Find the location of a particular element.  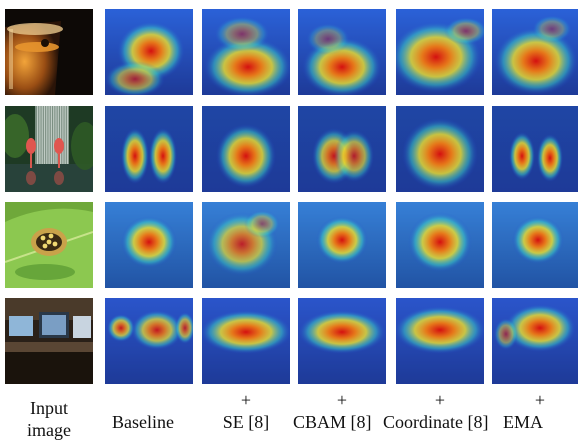

tile-desk-coordinate is located at coordinates (440, 341).